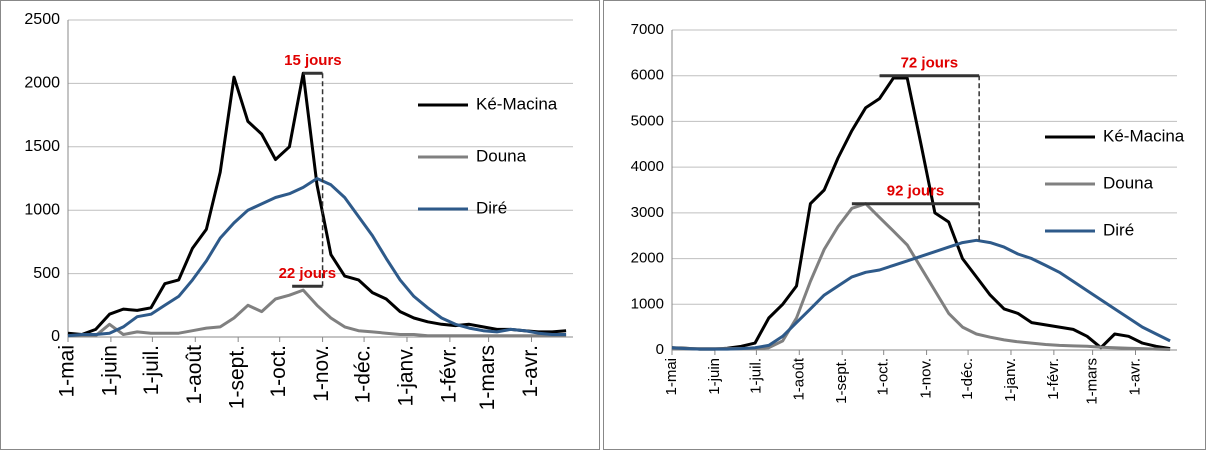 The width and height of the screenshot is (1206, 450). Describe the element at coordinates (308, 273) in the screenshot. I see `annotation-label: 22 jours` at that location.